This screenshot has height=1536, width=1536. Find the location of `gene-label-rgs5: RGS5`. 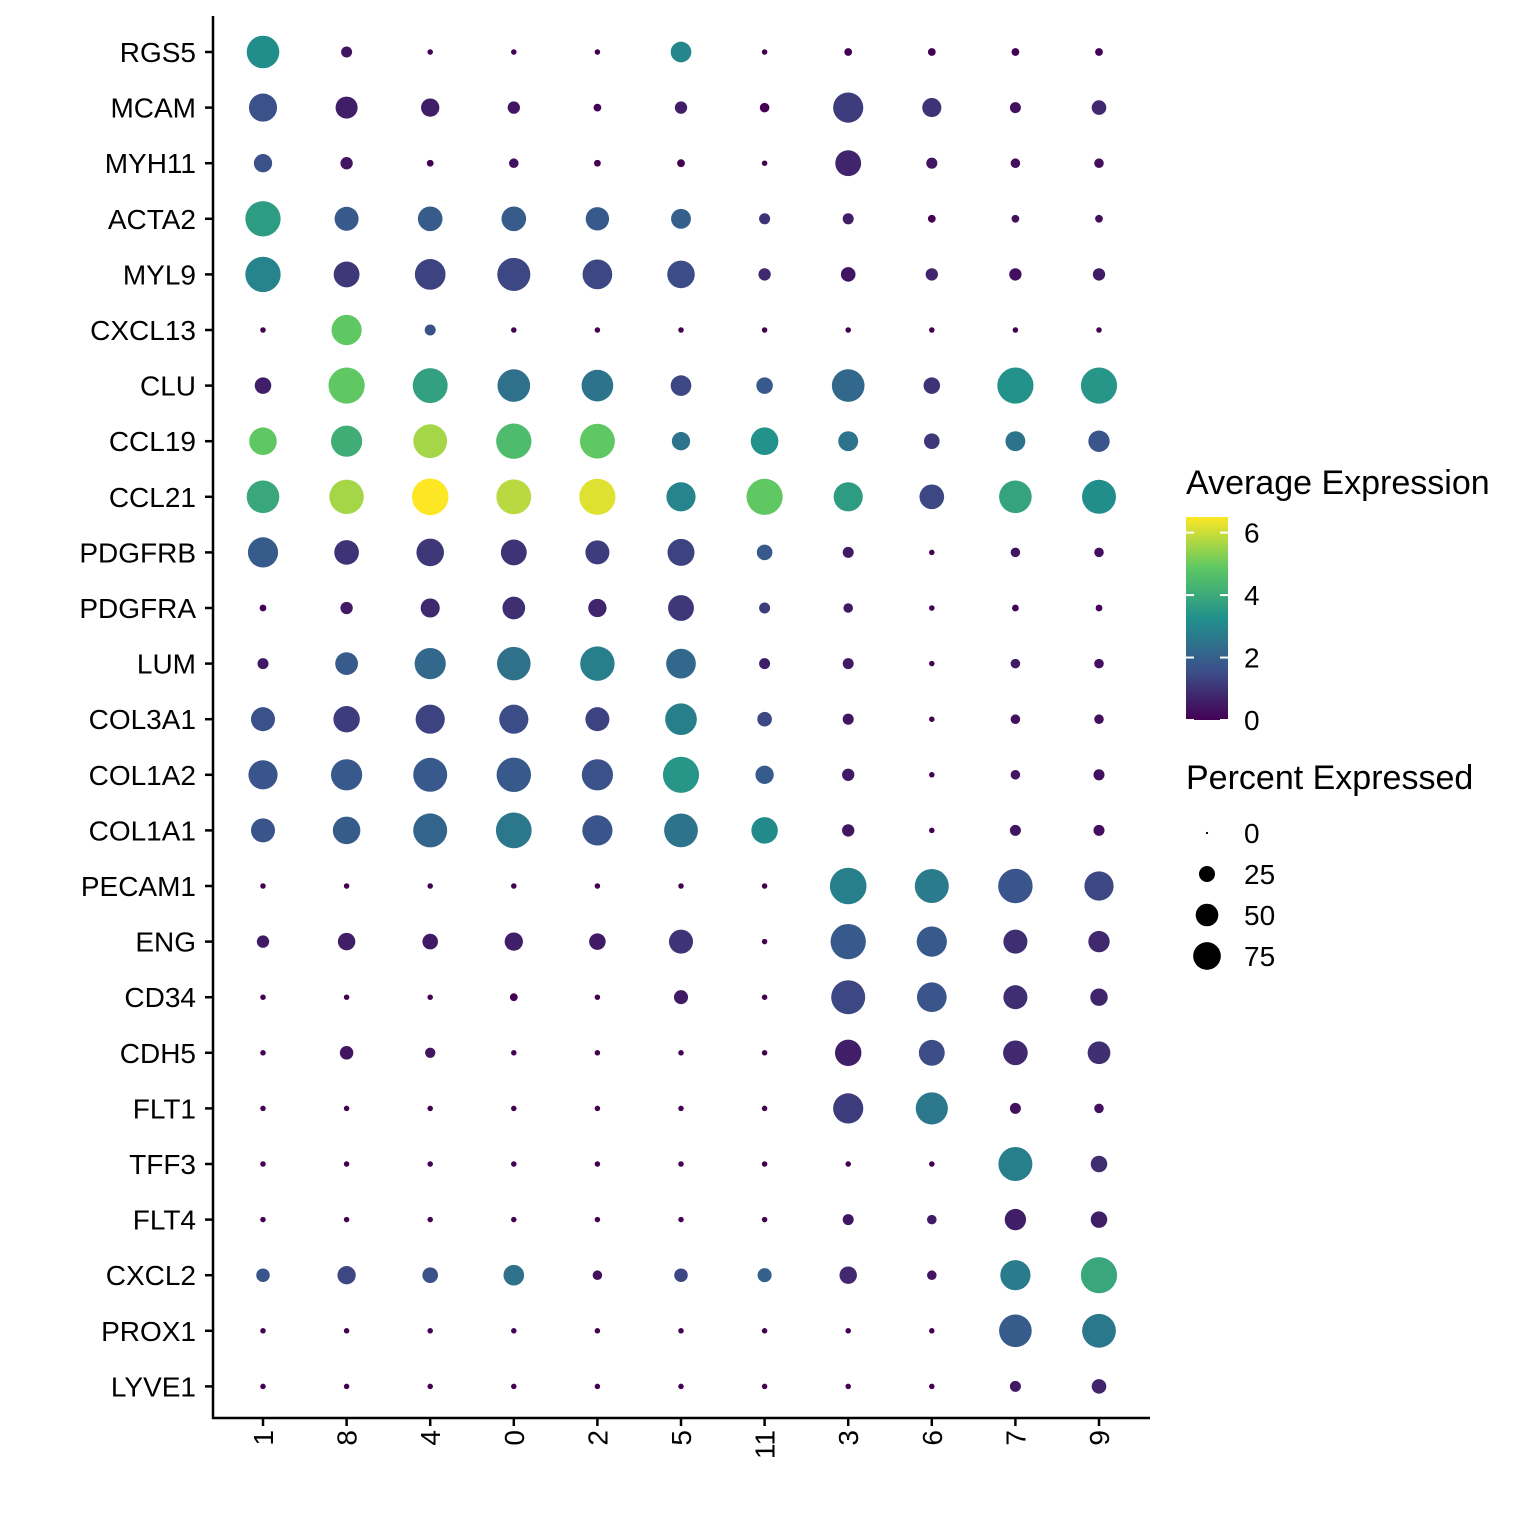

gene-label-rgs5: RGS5 is located at coordinates (158, 52).